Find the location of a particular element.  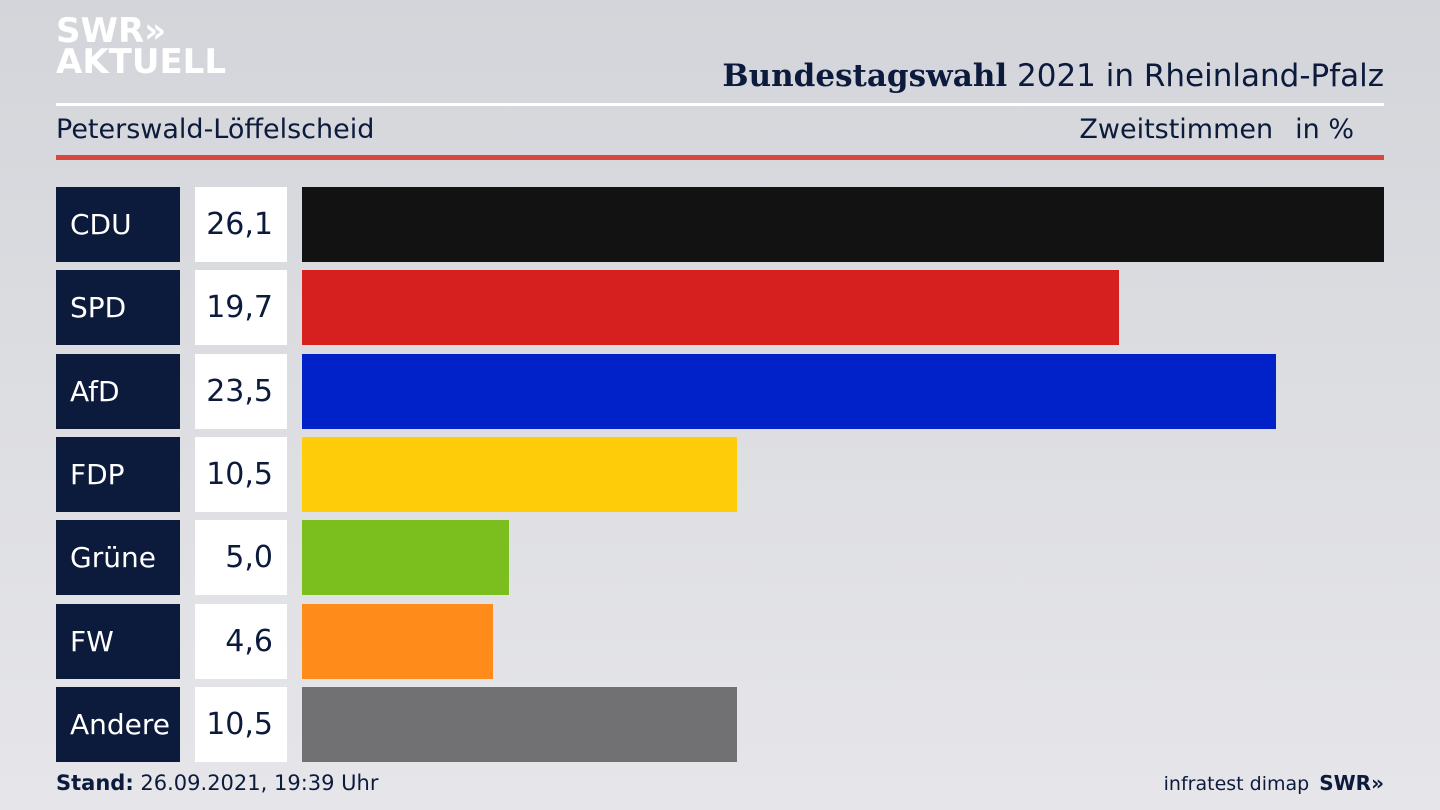

value-label-fw: 4,6 is located at coordinates (241, 641).